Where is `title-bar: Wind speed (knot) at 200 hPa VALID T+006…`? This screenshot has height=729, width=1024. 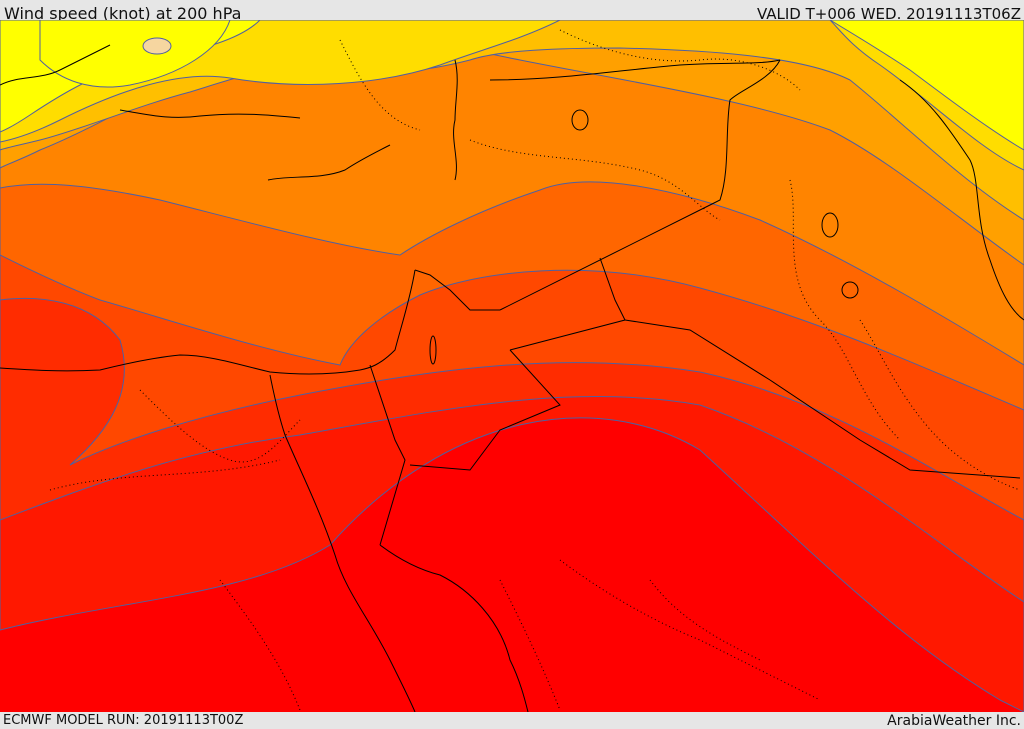
title-bar: Wind speed (knot) at 200 hPa VALID T+006… is located at coordinates (512, 11).